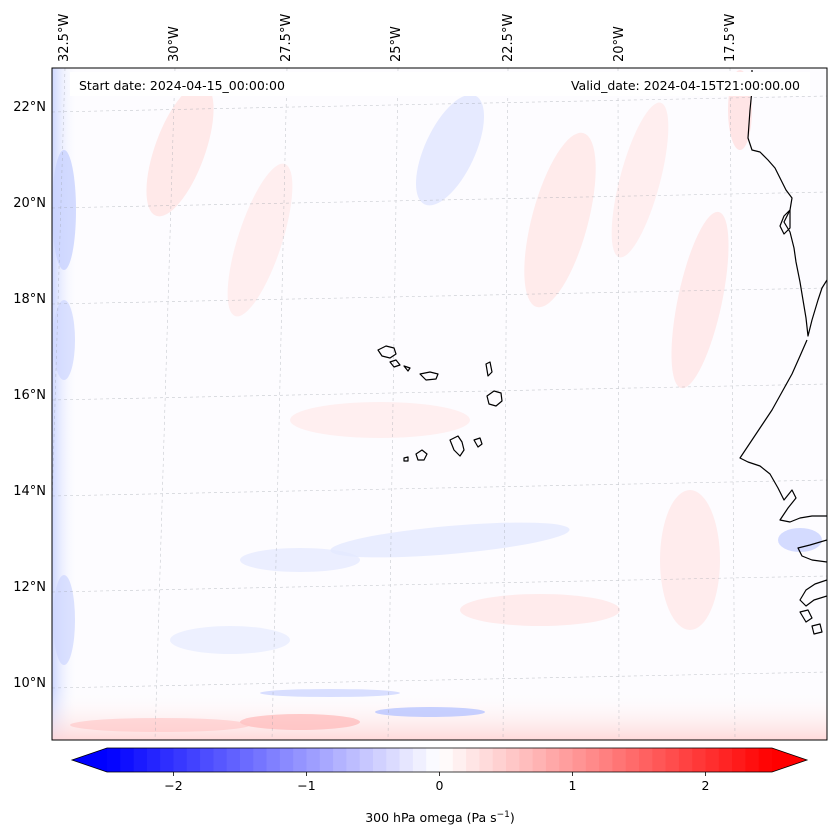 This screenshot has height=839, width=837. I want to click on lat-label: 16°N, so click(29, 395).